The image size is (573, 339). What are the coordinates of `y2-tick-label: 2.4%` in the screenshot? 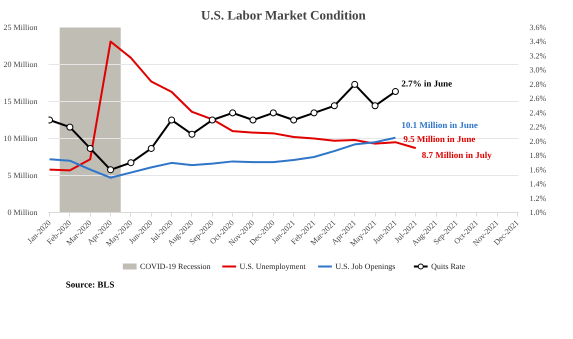 It's located at (538, 113).